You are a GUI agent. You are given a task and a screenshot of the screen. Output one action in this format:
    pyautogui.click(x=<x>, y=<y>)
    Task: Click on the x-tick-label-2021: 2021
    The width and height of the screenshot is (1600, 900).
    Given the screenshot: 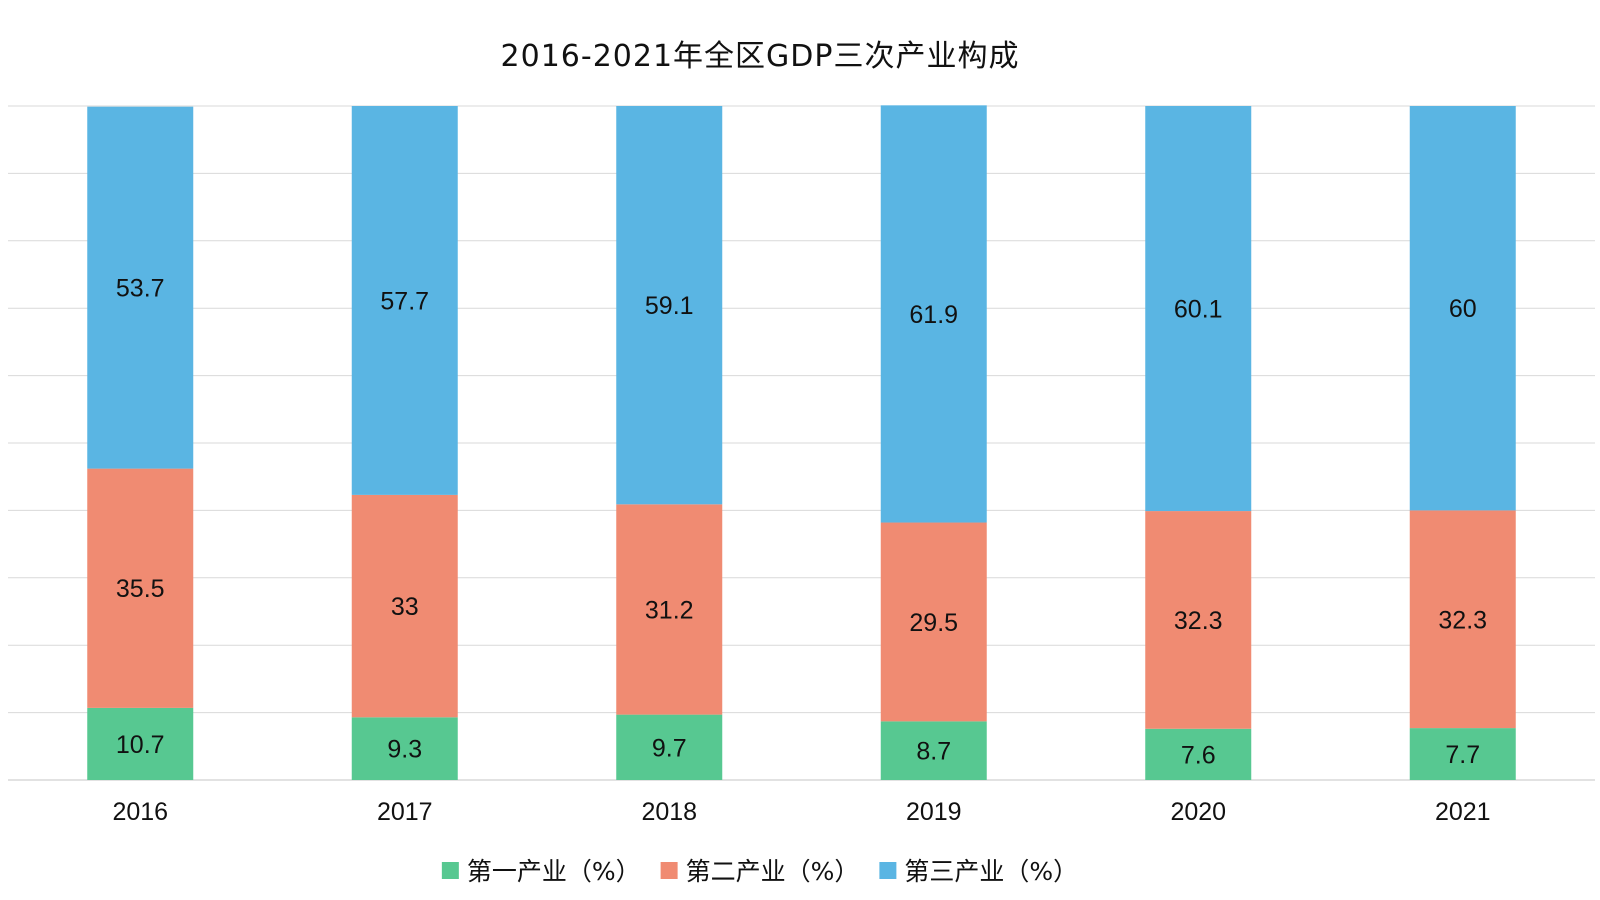 What is the action you would take?
    pyautogui.click(x=1463, y=812)
    